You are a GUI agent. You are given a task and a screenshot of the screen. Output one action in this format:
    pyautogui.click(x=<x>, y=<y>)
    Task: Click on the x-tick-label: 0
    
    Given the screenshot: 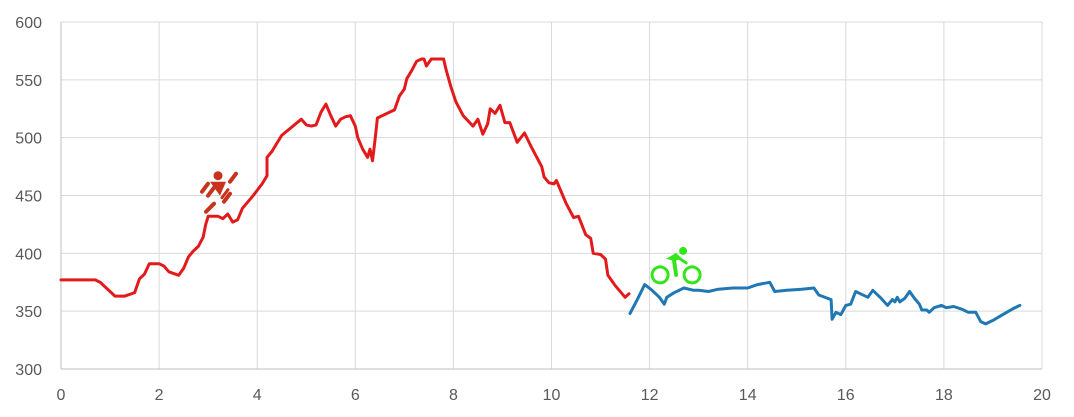 What is the action you would take?
    pyautogui.click(x=61, y=395)
    